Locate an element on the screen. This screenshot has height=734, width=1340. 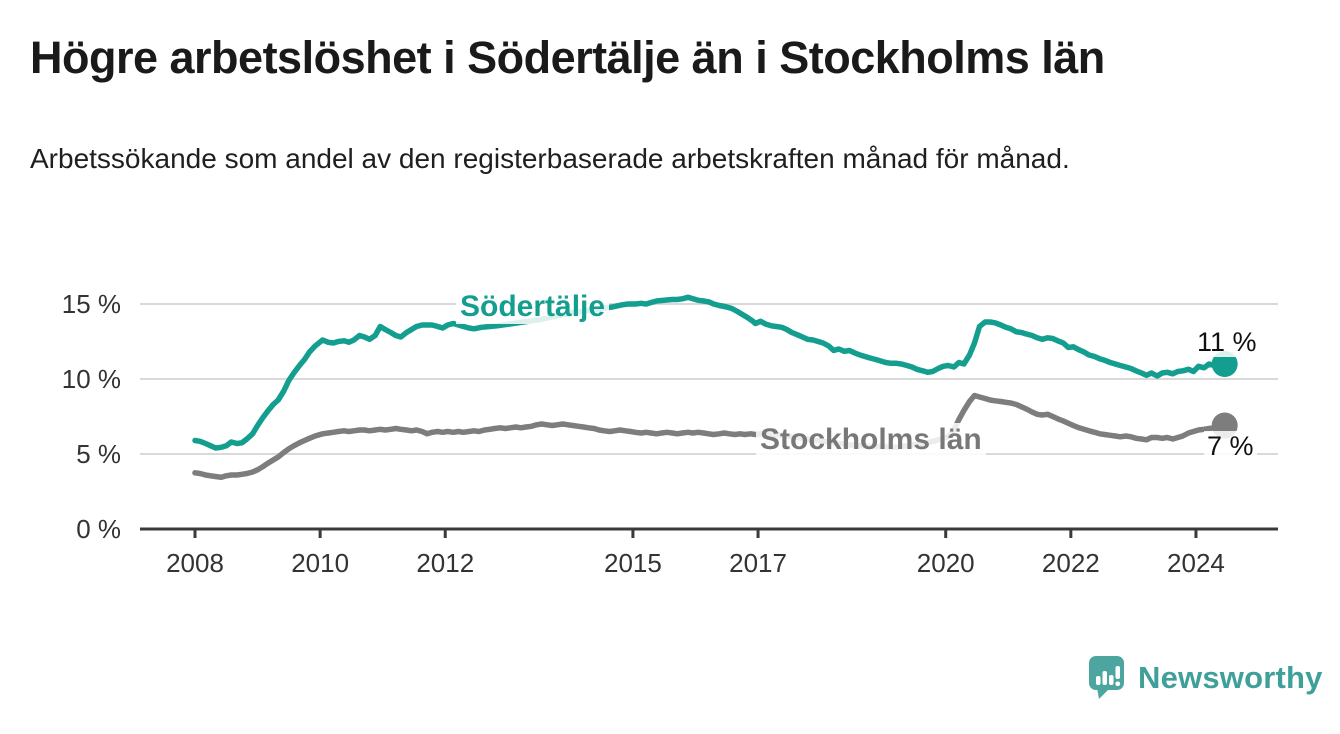
series-end-dot-s-dert-lje is located at coordinates (1224, 364).